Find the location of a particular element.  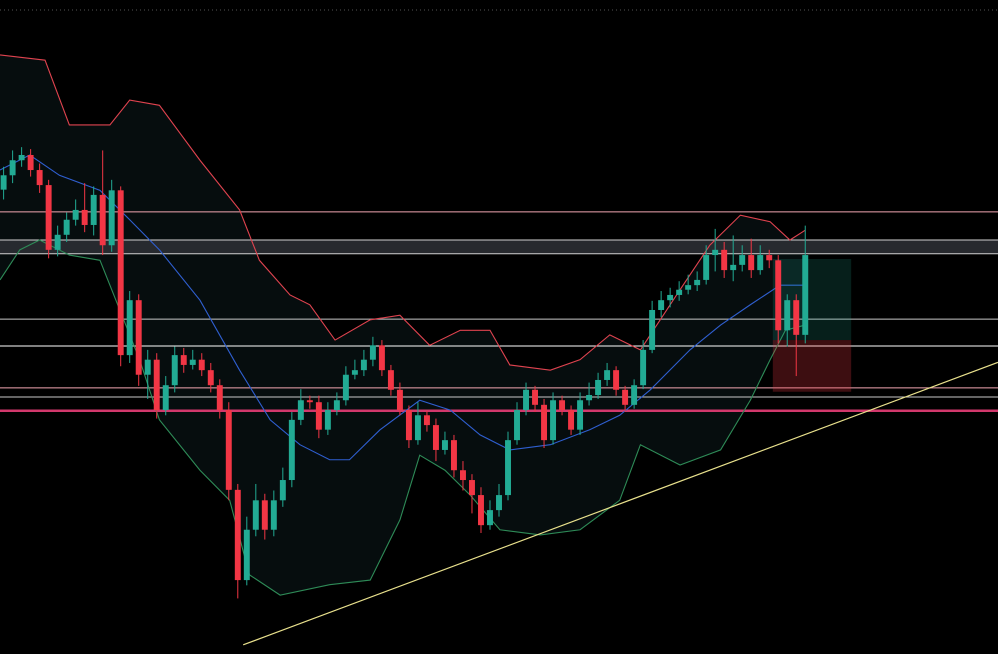

zone is located at coordinates (499, 247).